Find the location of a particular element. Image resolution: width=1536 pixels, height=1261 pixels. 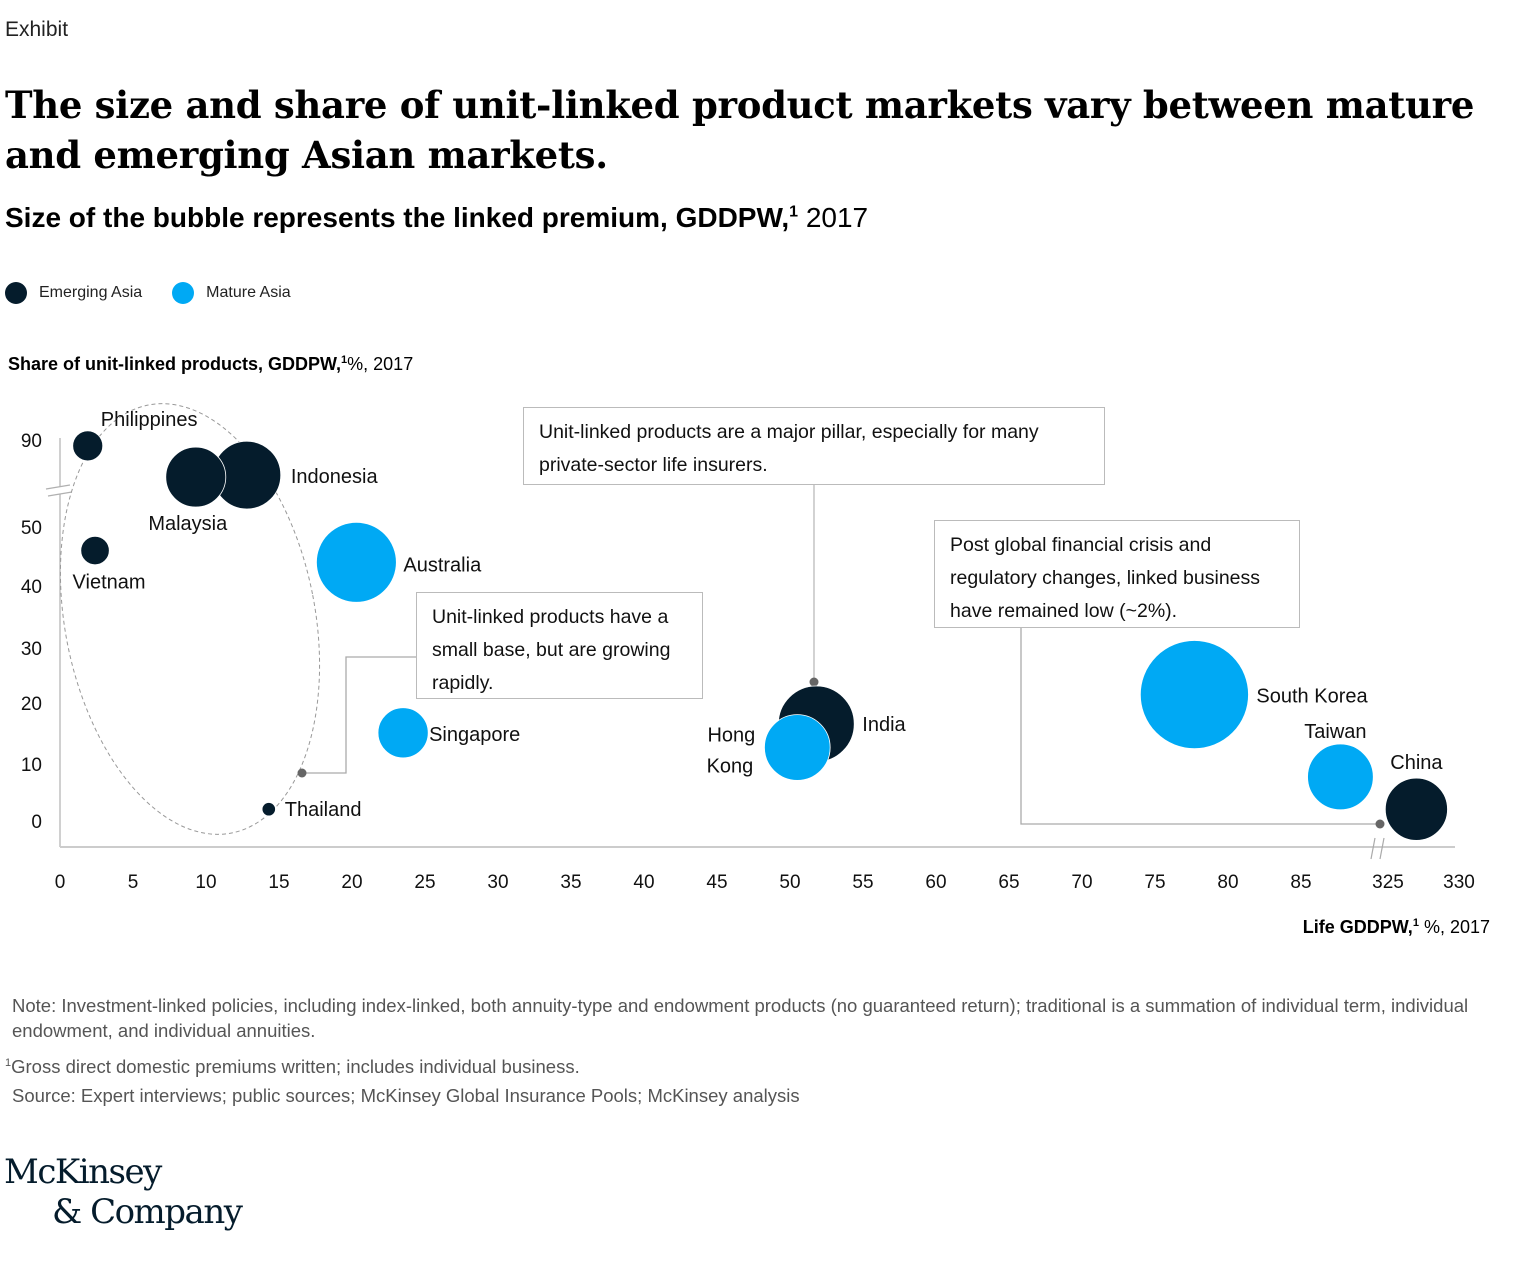

x-tick-label: 70 is located at coordinates (1081, 882).